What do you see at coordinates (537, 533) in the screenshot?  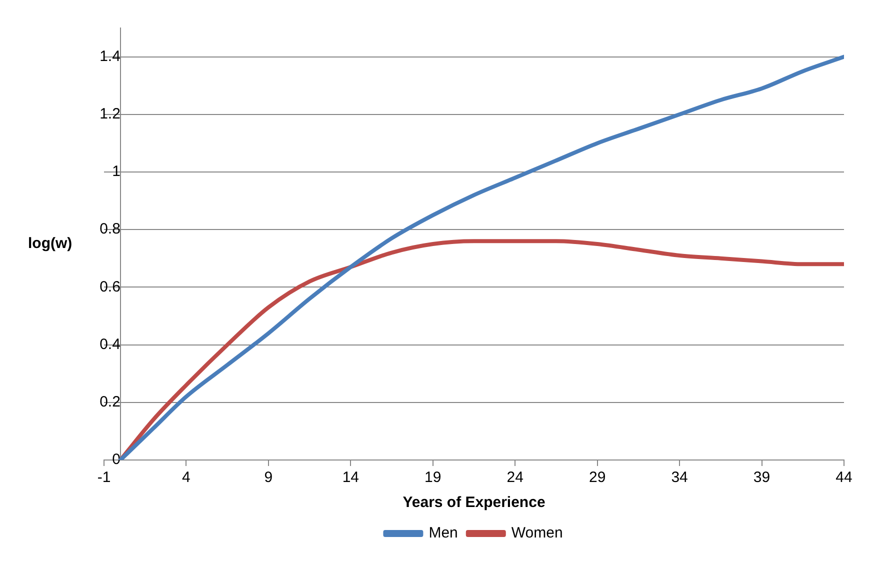 I see `legend-label: Women` at bounding box center [537, 533].